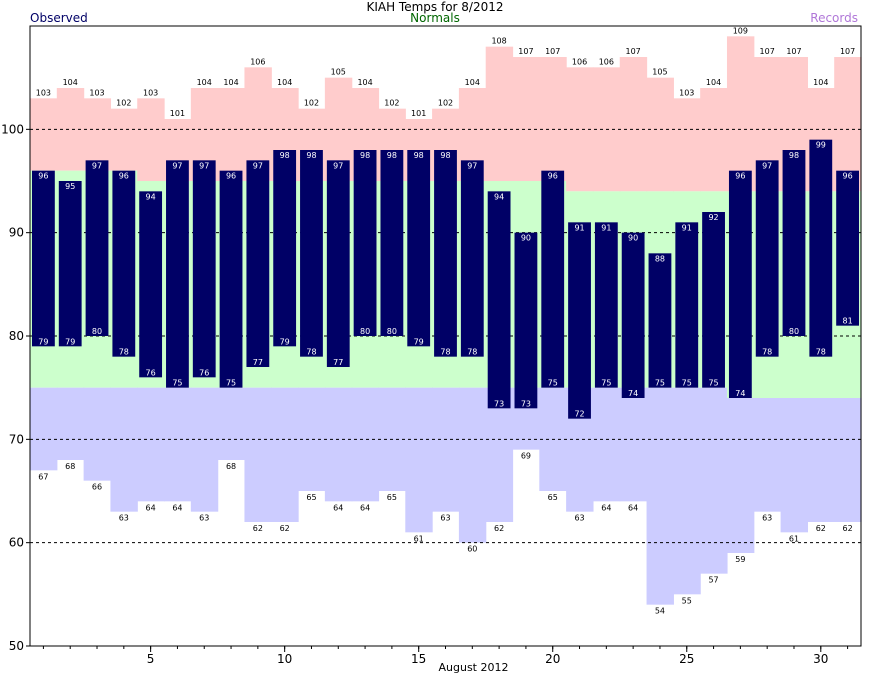  What do you see at coordinates (418, 113) in the screenshot?
I see `record-high-label: 101` at bounding box center [418, 113].